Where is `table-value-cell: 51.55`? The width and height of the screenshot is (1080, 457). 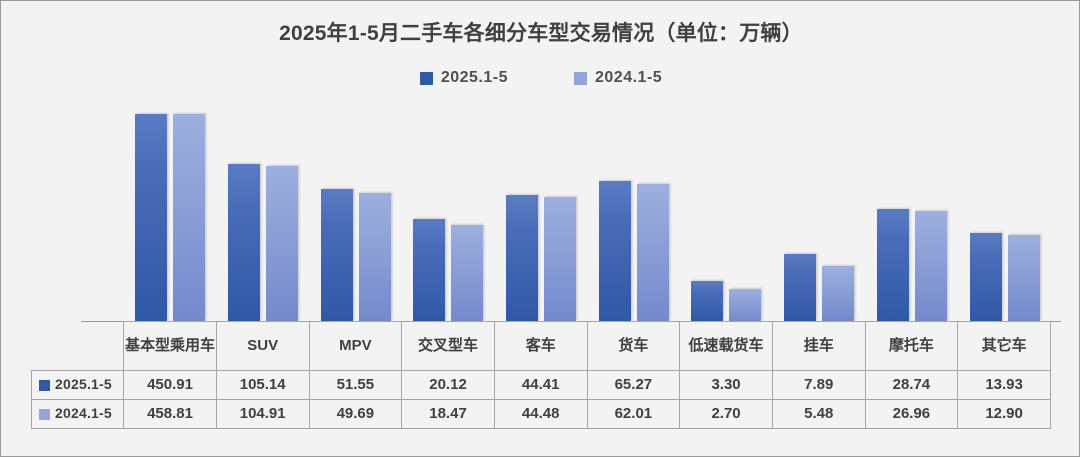 table-value-cell: 51.55 is located at coordinates (355, 385).